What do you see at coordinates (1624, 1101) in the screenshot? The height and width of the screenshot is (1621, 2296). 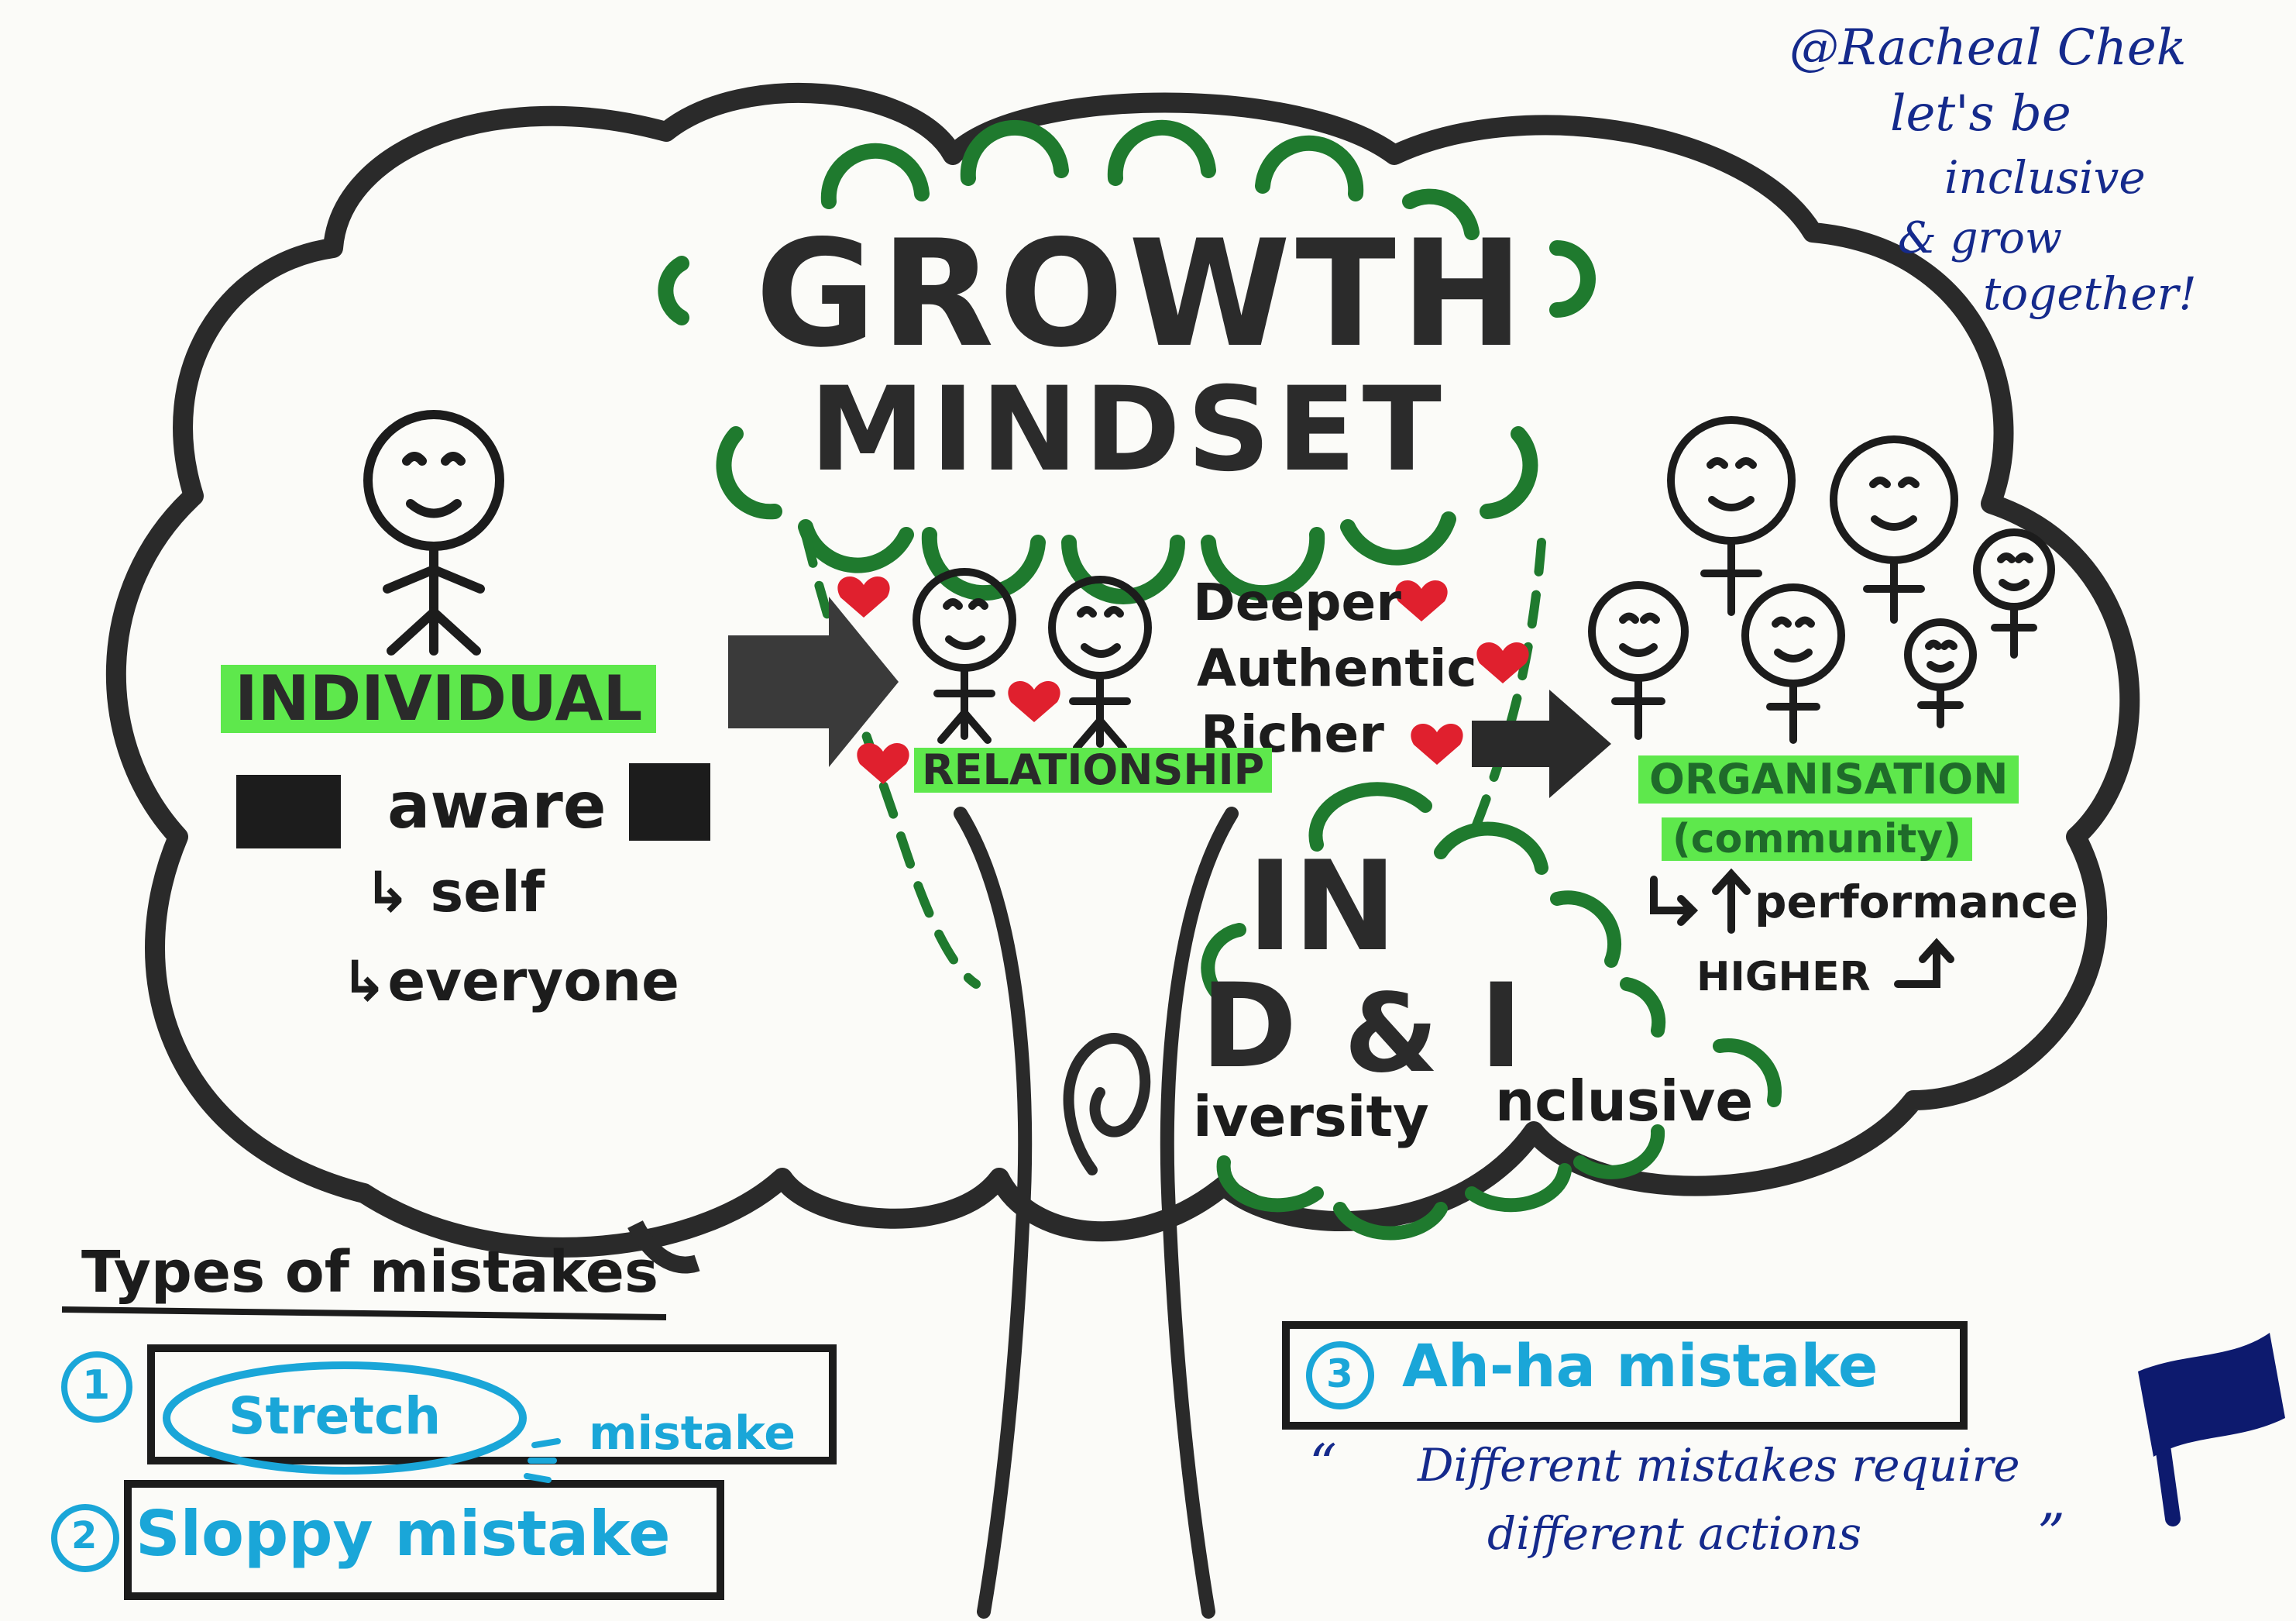 I see `dei-inclusive: nclusive` at bounding box center [1624, 1101].